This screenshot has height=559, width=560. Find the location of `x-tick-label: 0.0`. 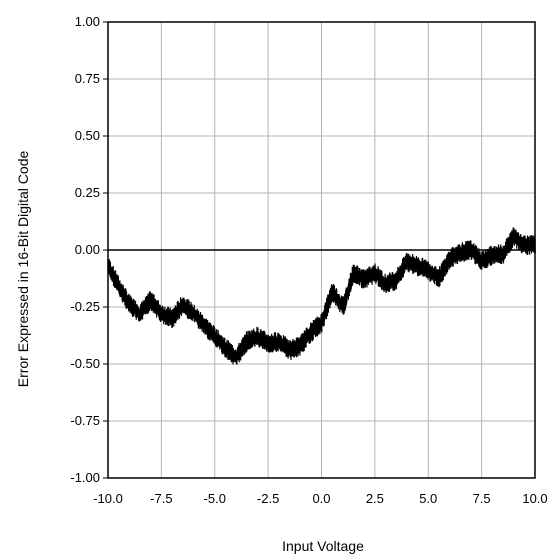

x-tick-label: 0.0 is located at coordinates (321, 498).